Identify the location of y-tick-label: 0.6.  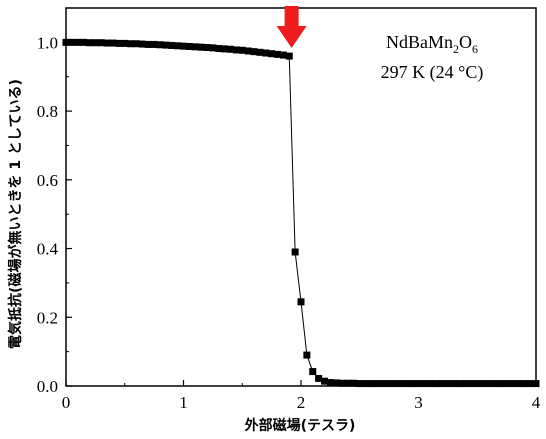
(47, 180).